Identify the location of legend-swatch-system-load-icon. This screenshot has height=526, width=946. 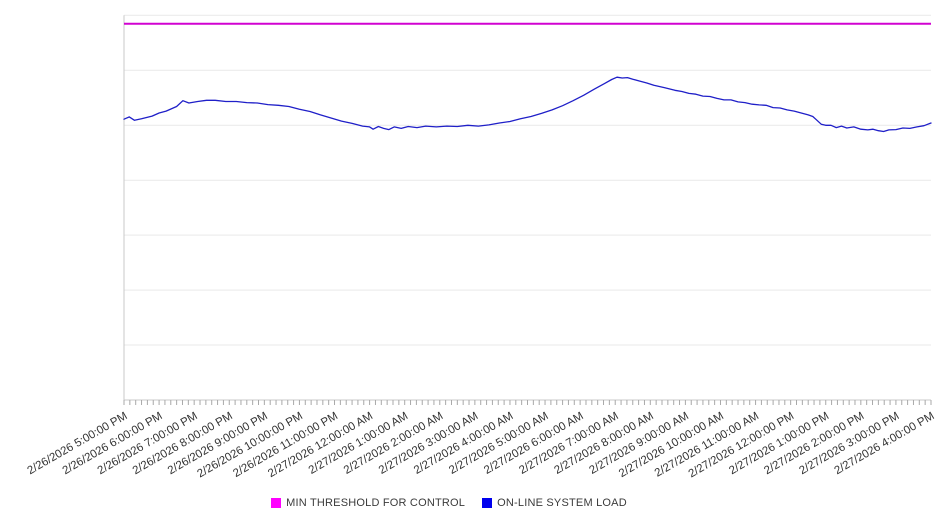
(487, 503).